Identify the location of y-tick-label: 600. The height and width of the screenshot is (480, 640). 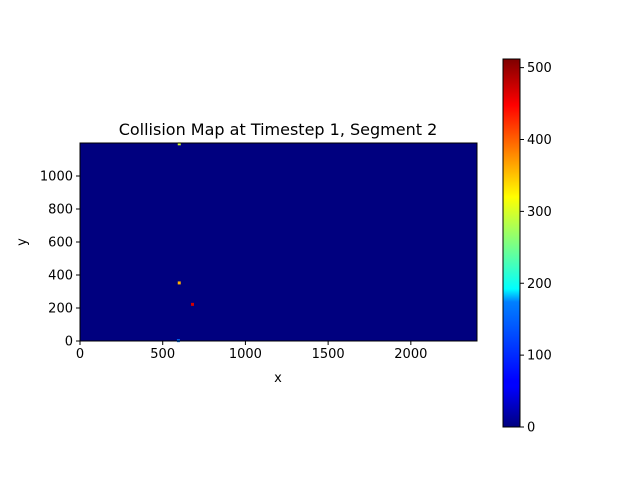
(60, 243).